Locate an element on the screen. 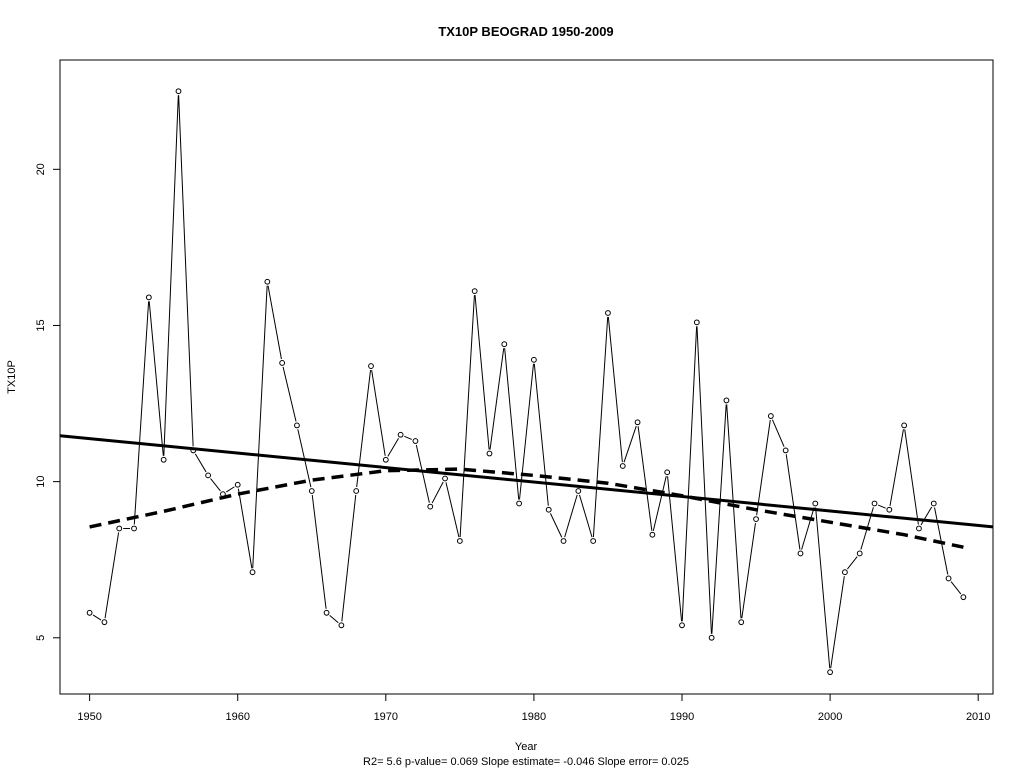 This screenshot has height=768, width=1024. y-axis-label: TX10P is located at coordinates (12, 377).